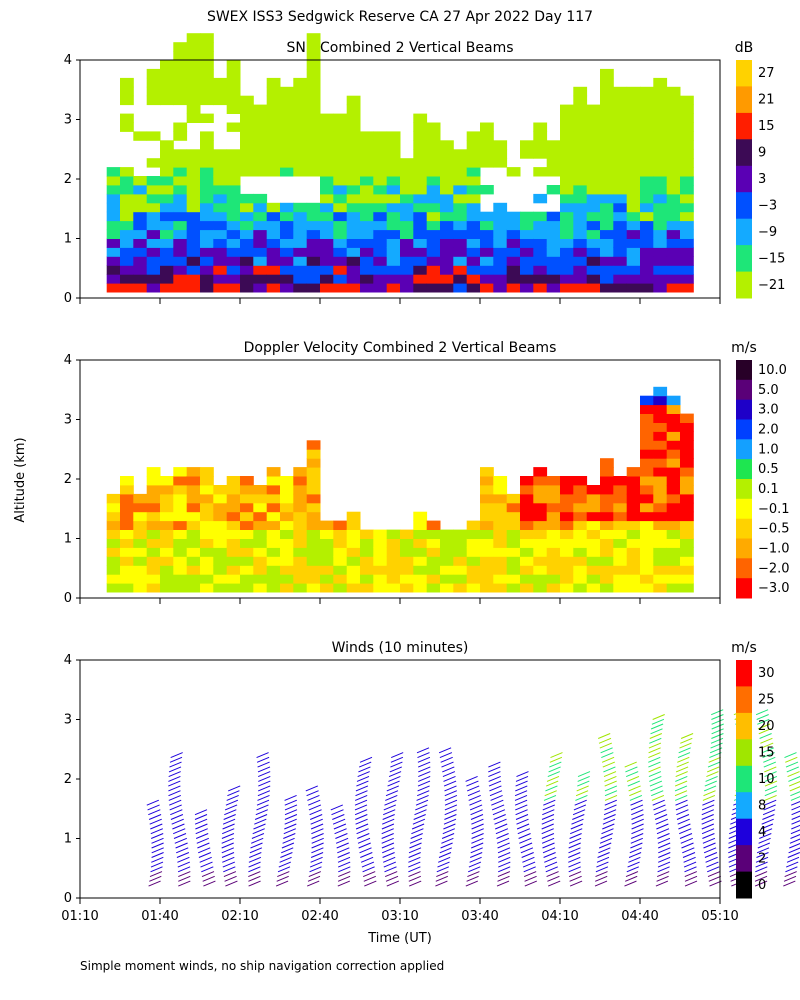  What do you see at coordinates (766, 700) in the screenshot?
I see `colorbar-label: 25` at bounding box center [766, 700].